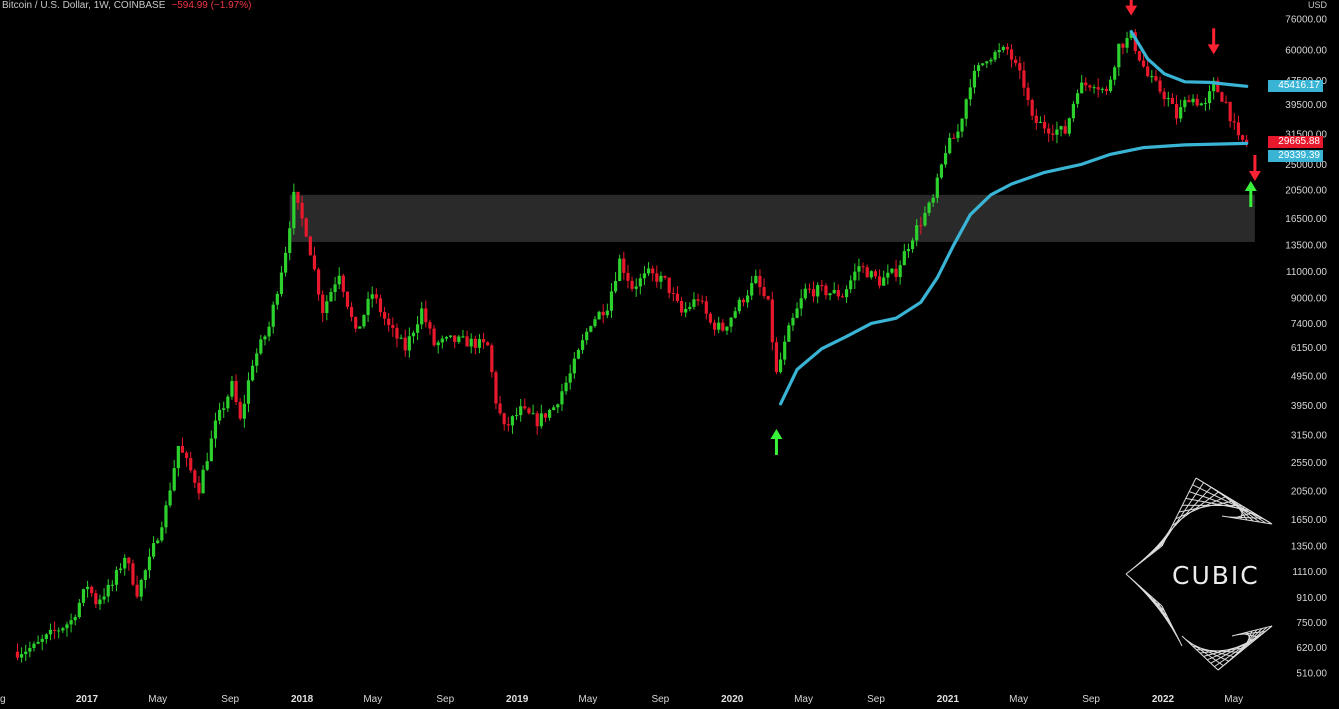 The image size is (1339, 709). What do you see at coordinates (302, 699) in the screenshot?
I see `x-axis-tick-label: 2018` at bounding box center [302, 699].